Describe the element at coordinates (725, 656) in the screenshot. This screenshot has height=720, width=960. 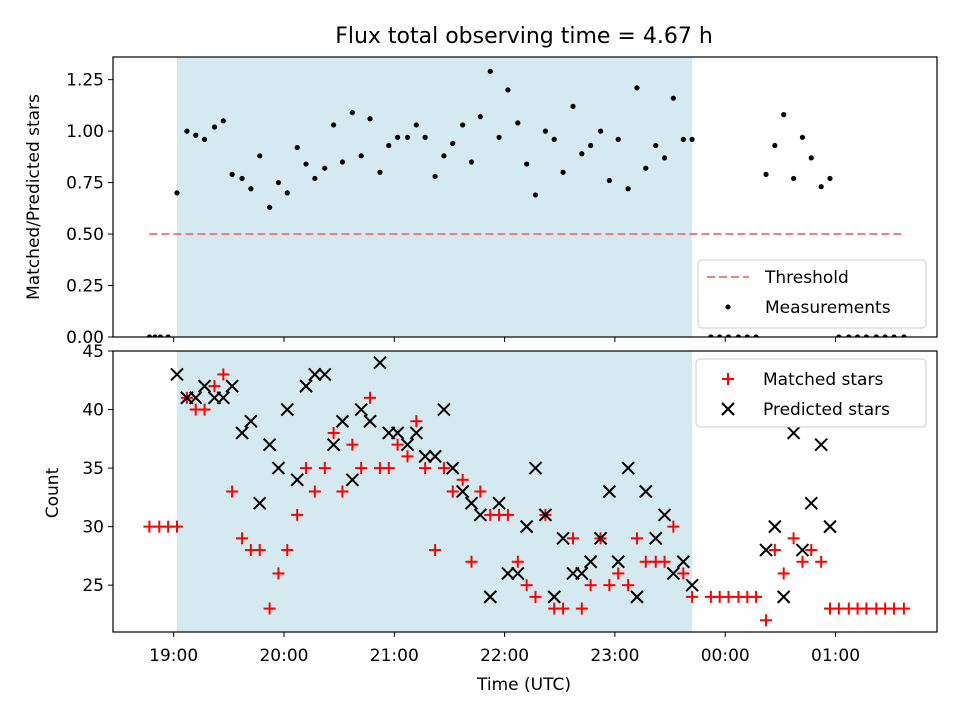
I see `x-tick-label: 00:00` at that location.